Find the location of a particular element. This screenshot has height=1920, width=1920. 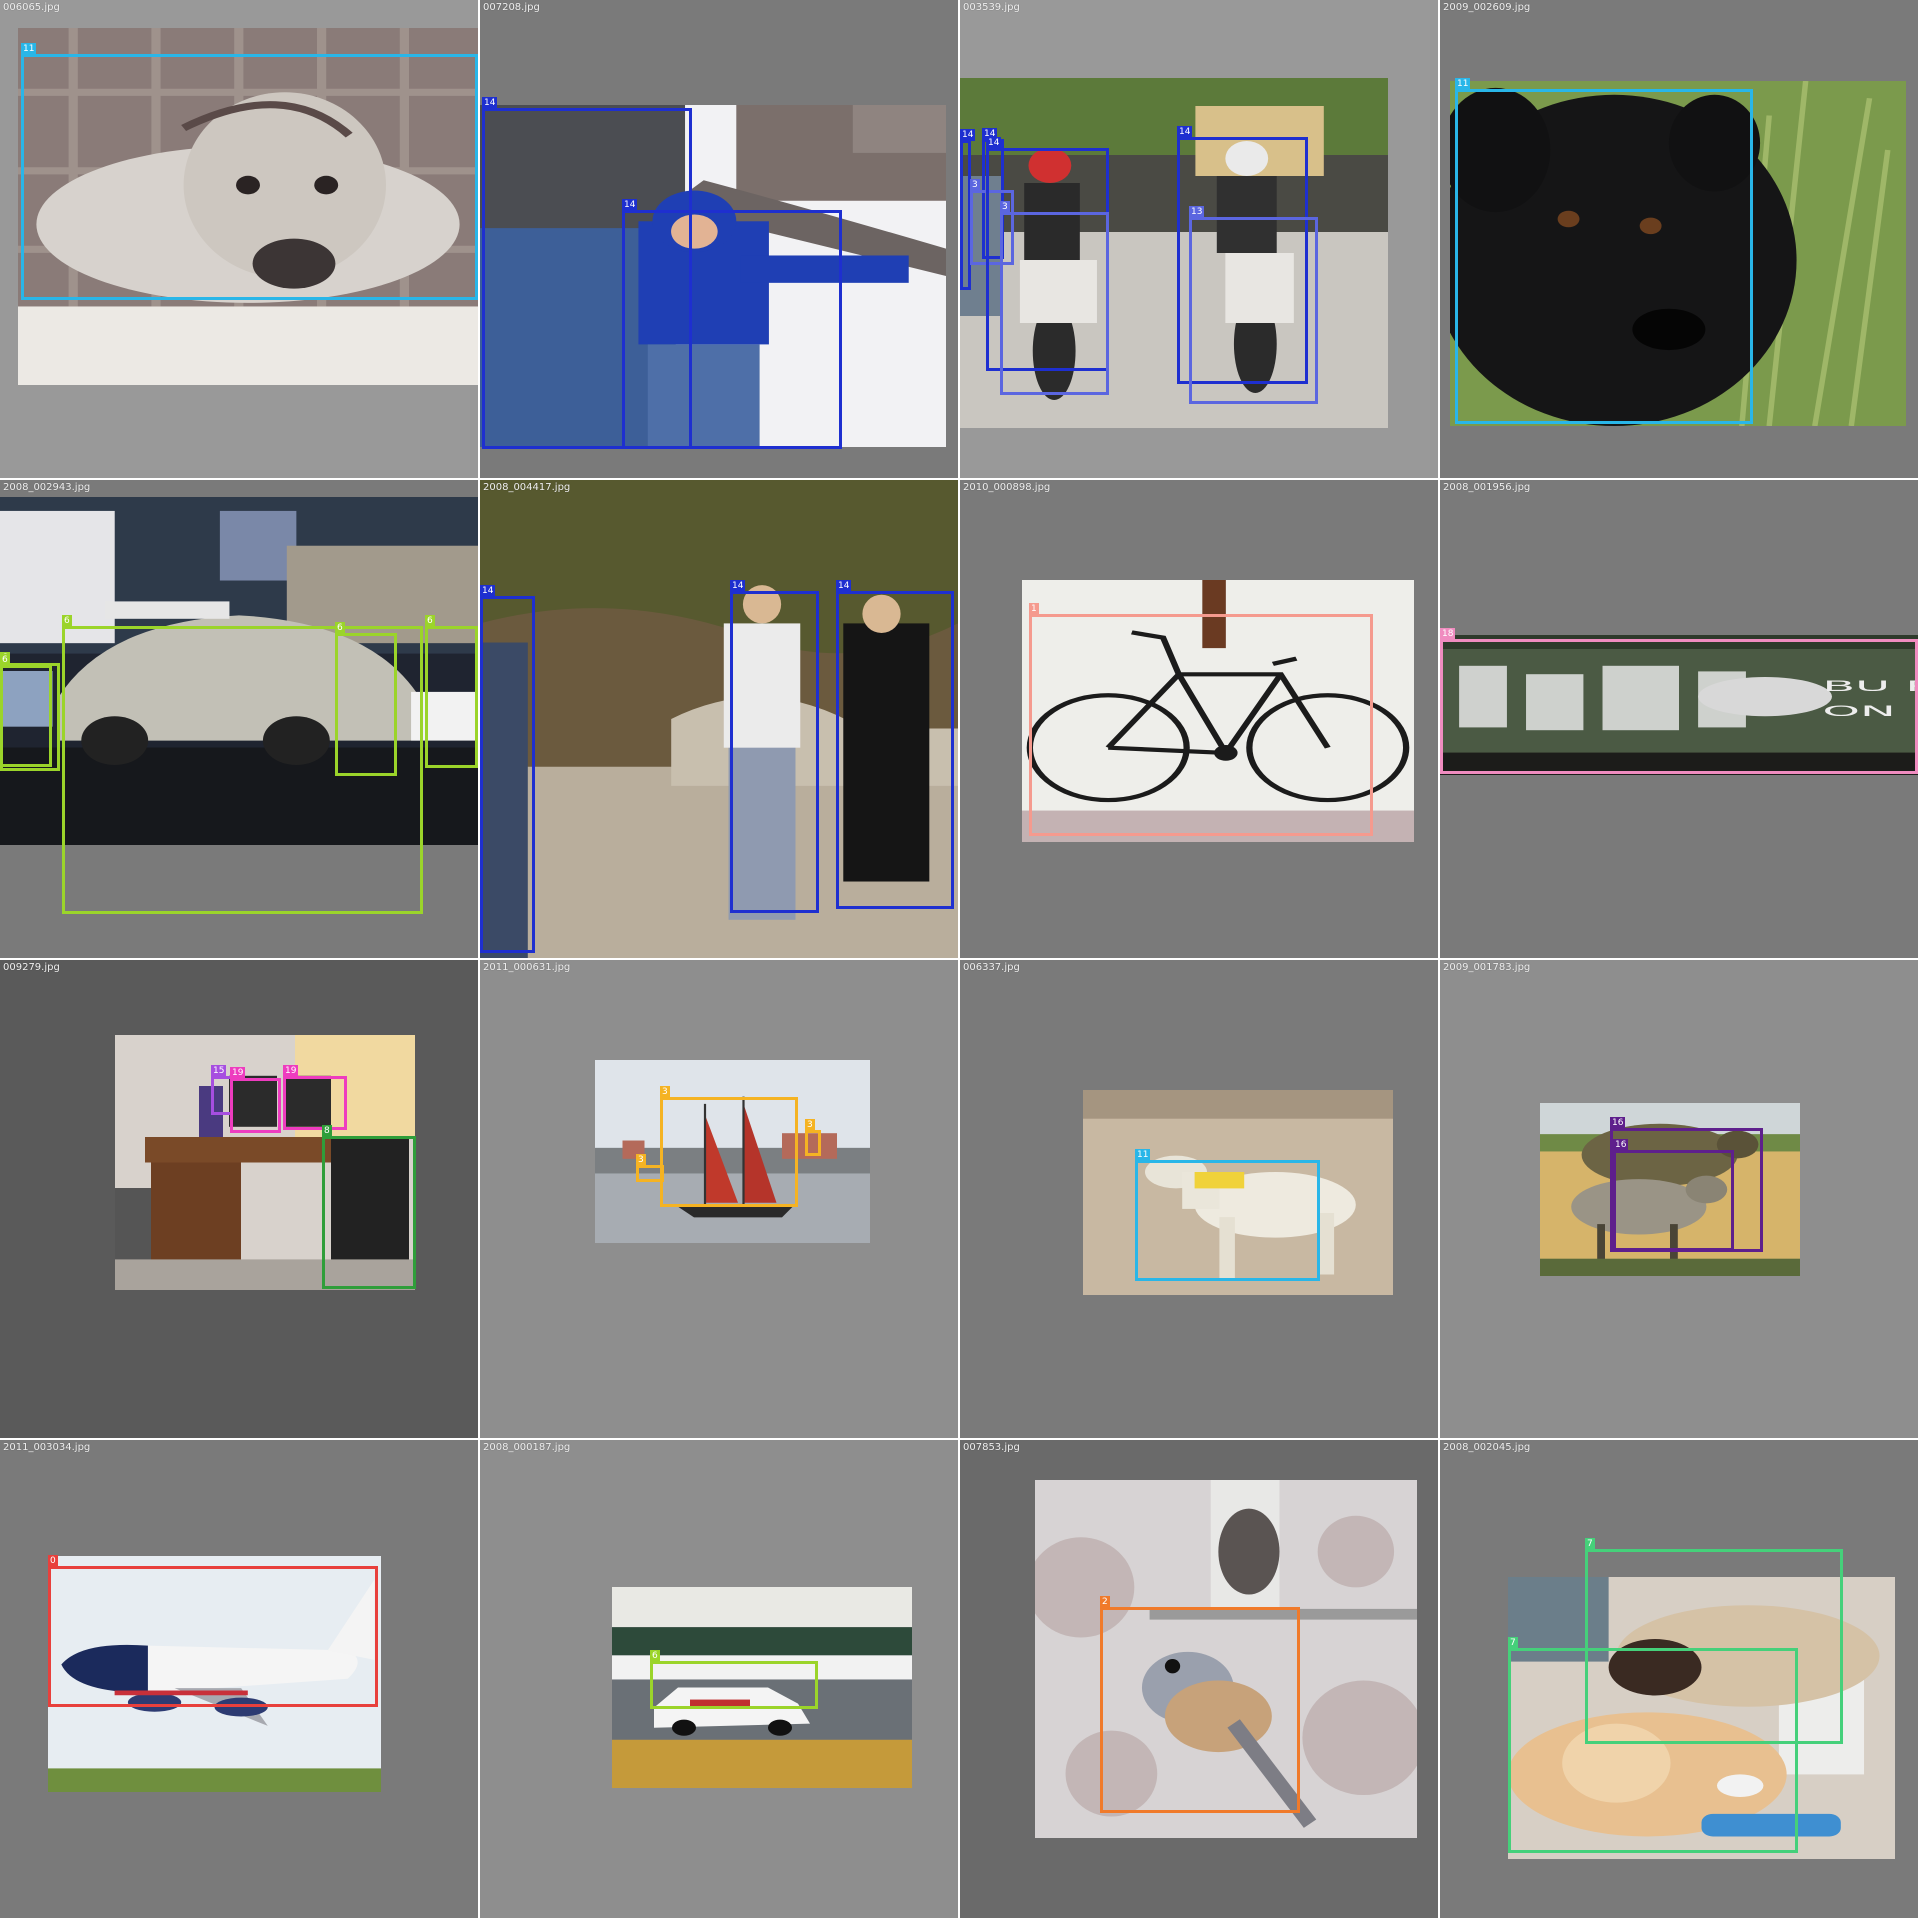

bbox-class-id: 15 is located at coordinates (219, 1071).